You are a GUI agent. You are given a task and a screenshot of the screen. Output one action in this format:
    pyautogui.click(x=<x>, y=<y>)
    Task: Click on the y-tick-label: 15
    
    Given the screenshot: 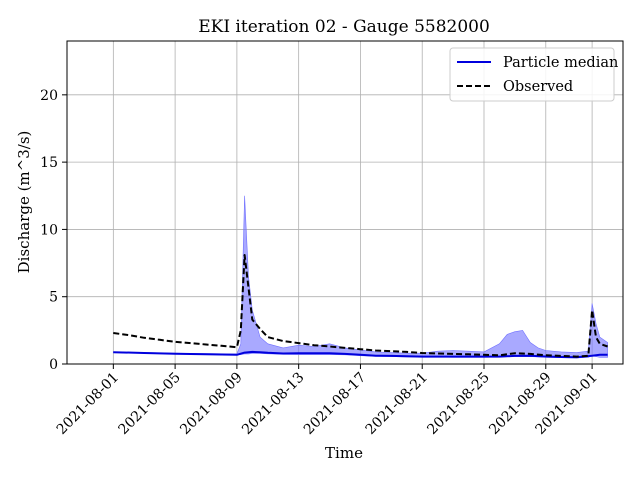 What is the action you would take?
    pyautogui.click(x=49, y=163)
    